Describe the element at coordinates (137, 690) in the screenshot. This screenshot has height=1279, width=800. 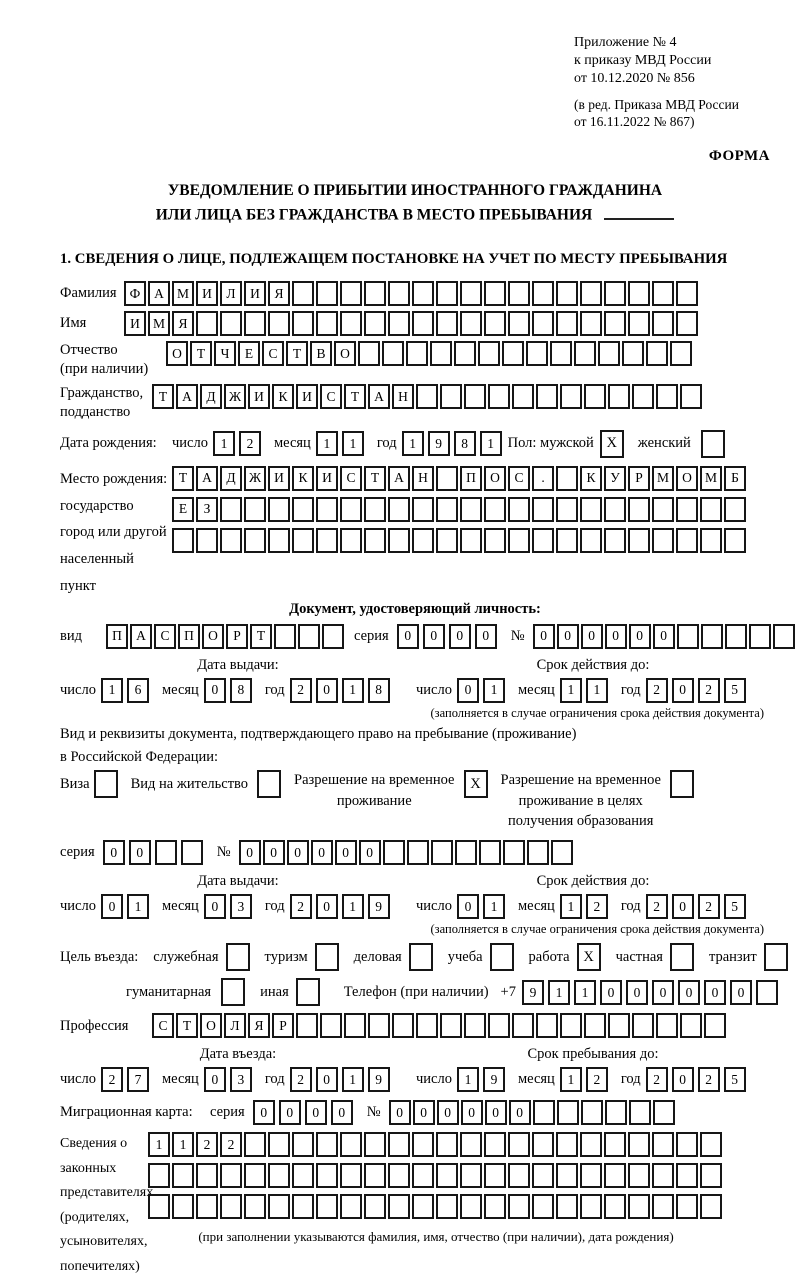
I see `char-box: 6` at that location.